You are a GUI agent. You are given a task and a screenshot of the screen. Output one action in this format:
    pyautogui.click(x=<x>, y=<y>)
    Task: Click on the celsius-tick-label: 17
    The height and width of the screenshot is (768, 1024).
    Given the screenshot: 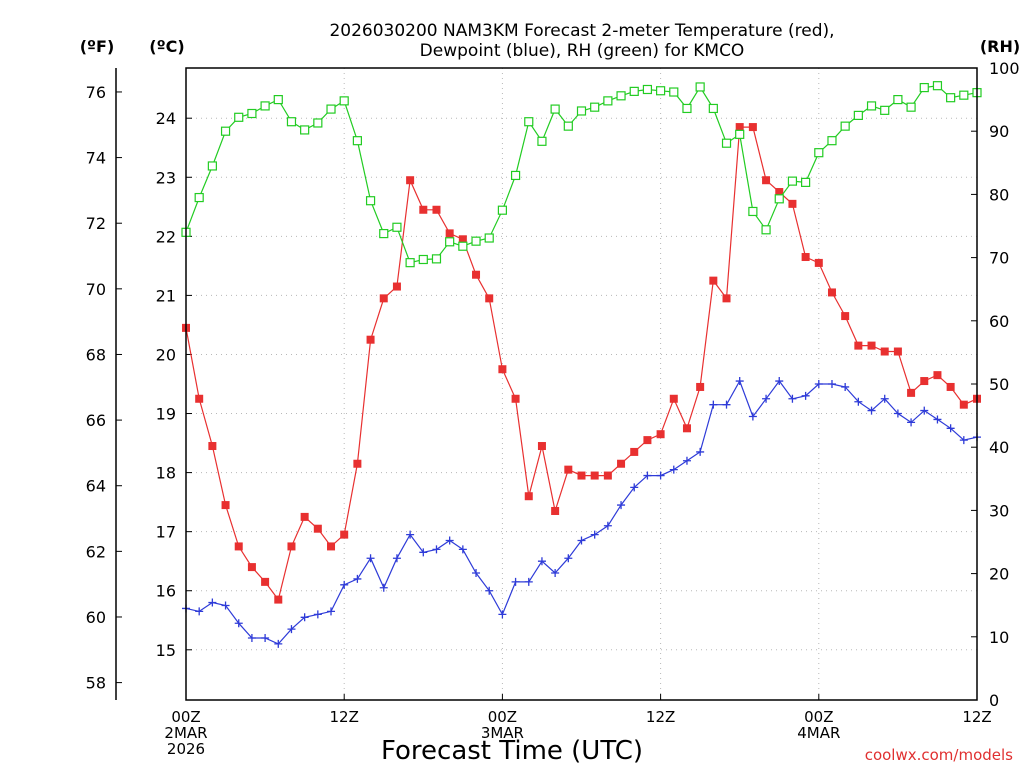 What is the action you would take?
    pyautogui.click(x=166, y=532)
    